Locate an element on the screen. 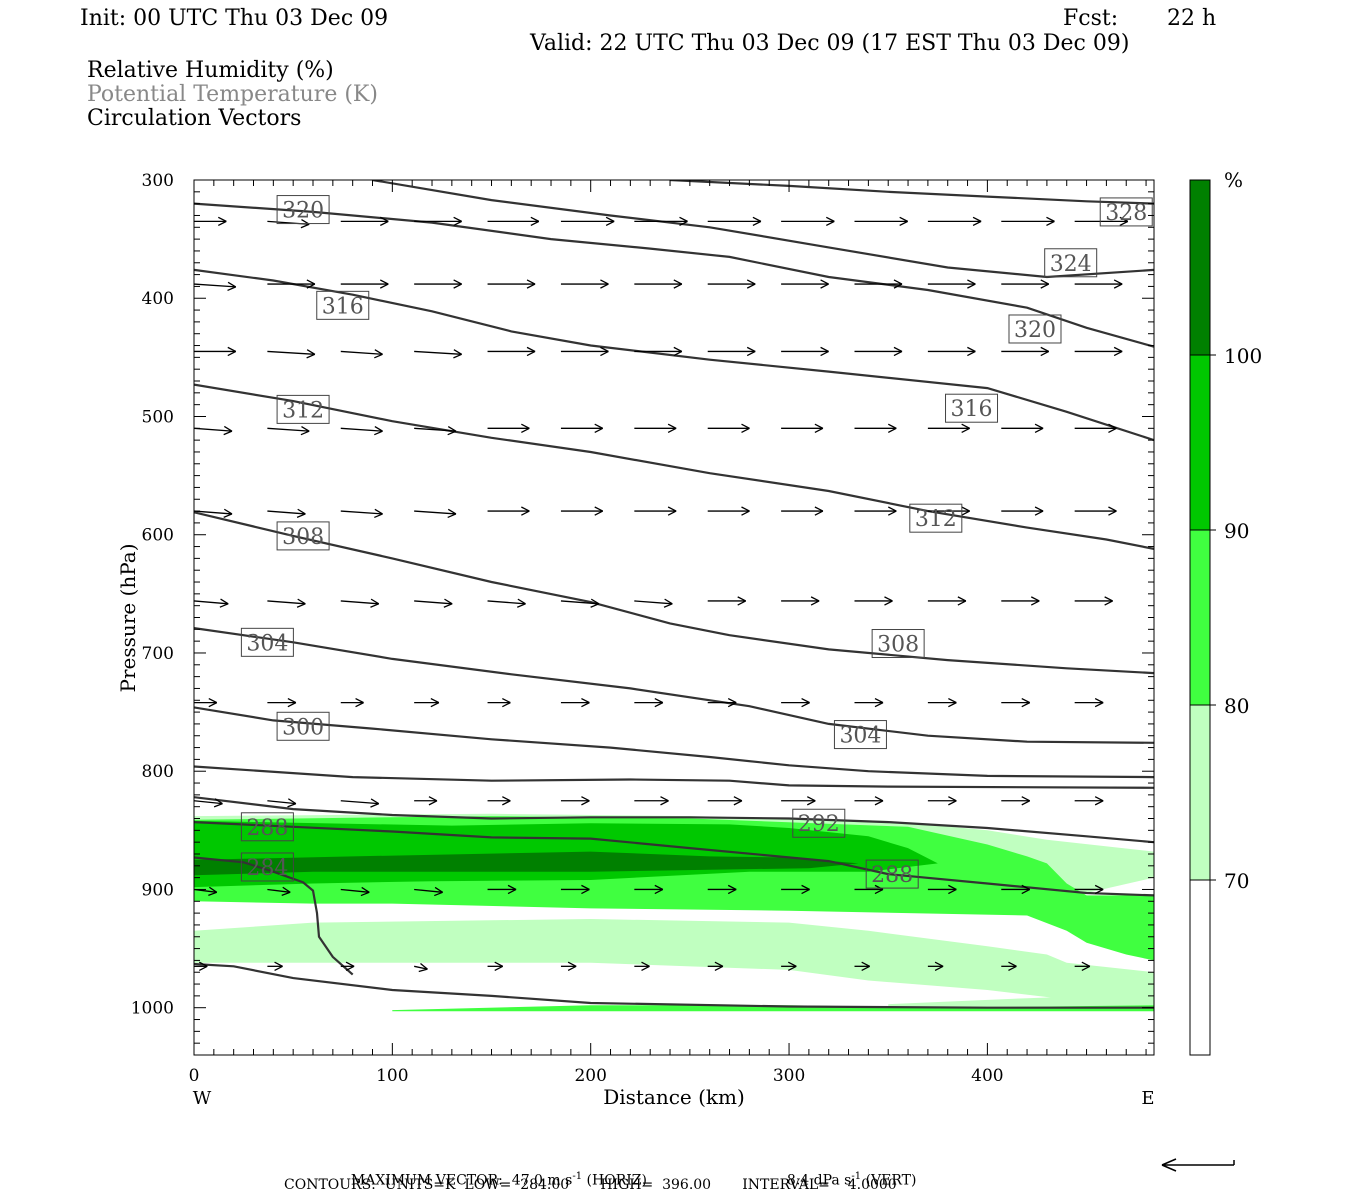 The image size is (1350, 1200). max-vertical-value: 8.4 dPa s is located at coordinates (819, 1180).